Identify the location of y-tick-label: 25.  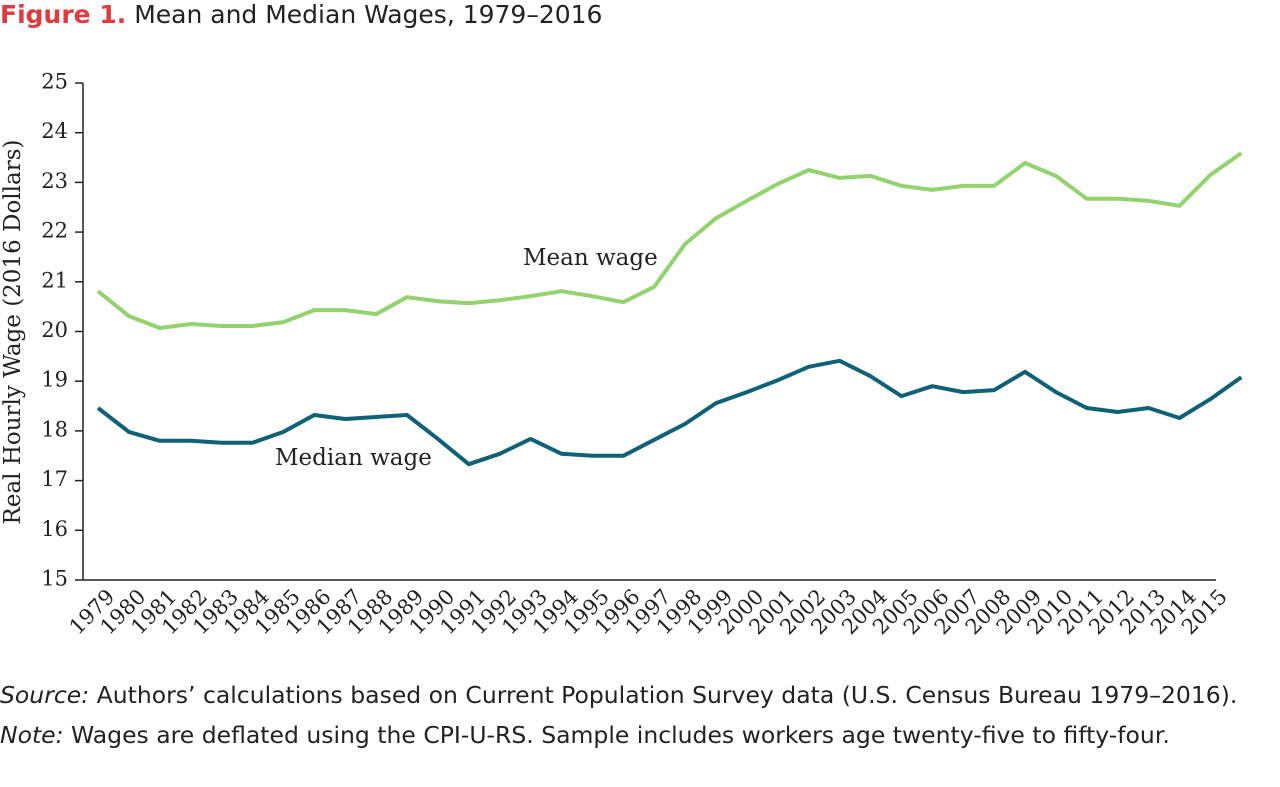
(54, 82).